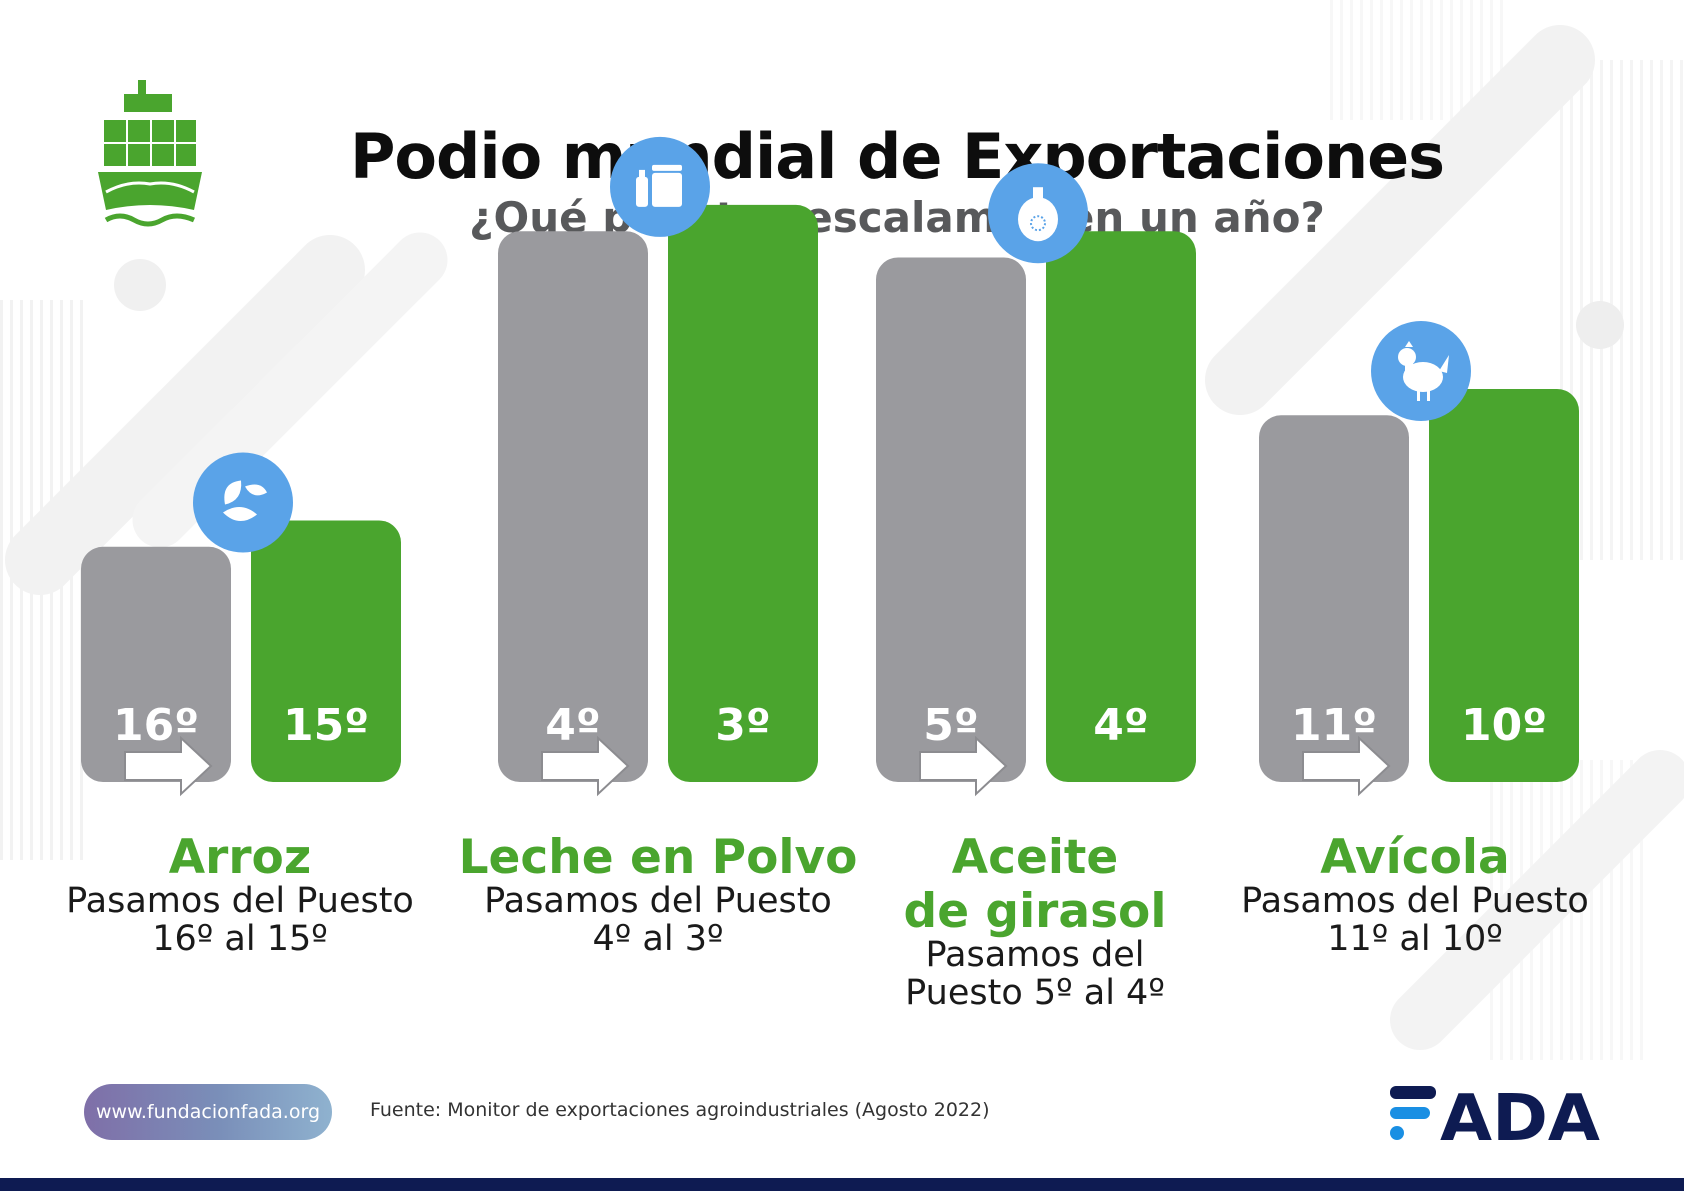  What do you see at coordinates (1035, 993) in the screenshot?
I see `category-desc-aceite-line2: Puesto 5º al 4º` at bounding box center [1035, 993].